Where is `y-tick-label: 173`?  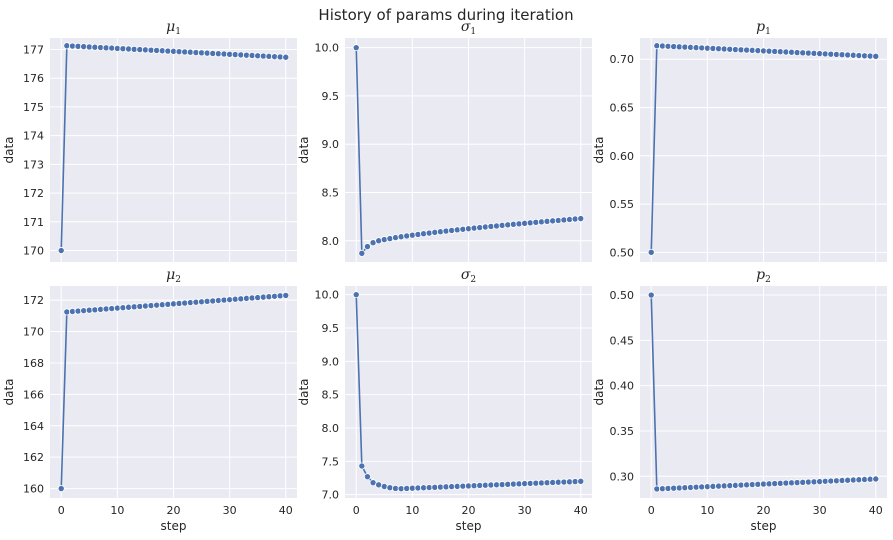
y-tick-label: 173 is located at coordinates (33, 164).